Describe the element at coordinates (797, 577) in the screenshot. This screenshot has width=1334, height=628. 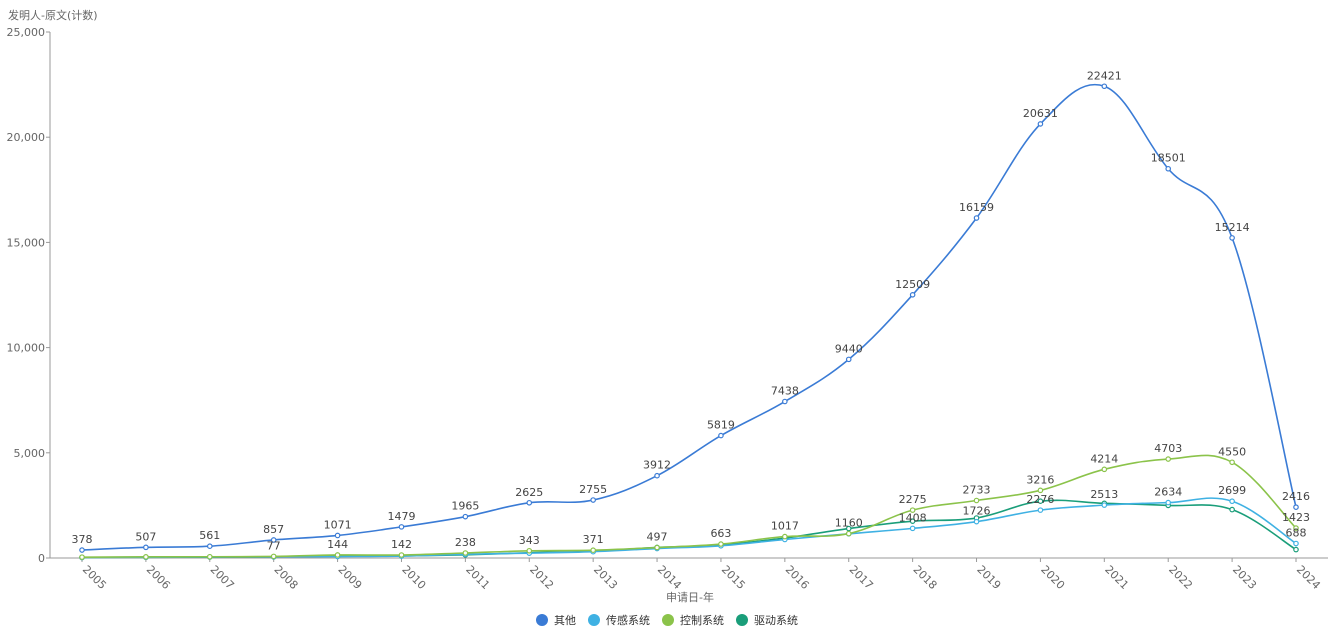
I see `x-tick-label: 2016` at that location.